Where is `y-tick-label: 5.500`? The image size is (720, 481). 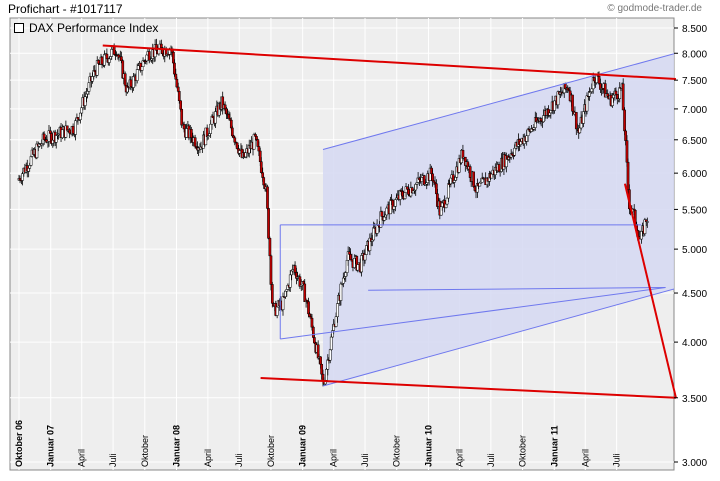
y-tick-label: 5.500 is located at coordinates (694, 210).